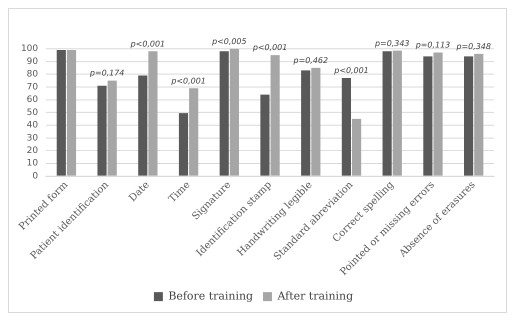 The height and width of the screenshot is (321, 515). Describe the element at coordinates (32, 75) in the screenshot. I see `y-tick-label: 80` at that location.